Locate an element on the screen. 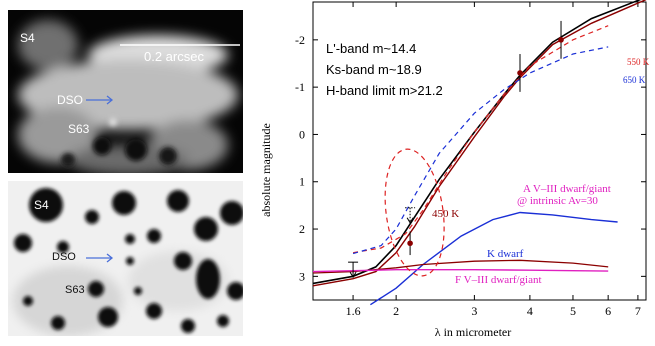 Image resolution: width=655 pixels, height=346 pixels. annotation-550k: 550 K is located at coordinates (638, 62).